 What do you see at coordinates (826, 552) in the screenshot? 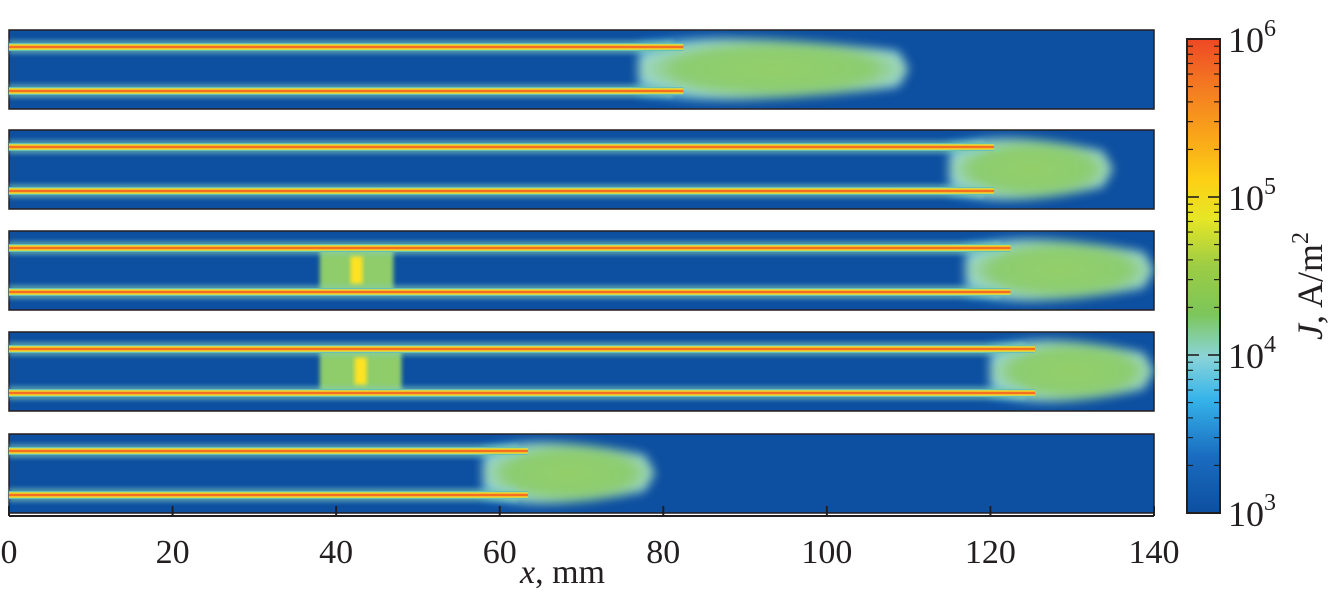
I see `x-tick-label: 100` at bounding box center [826, 552].